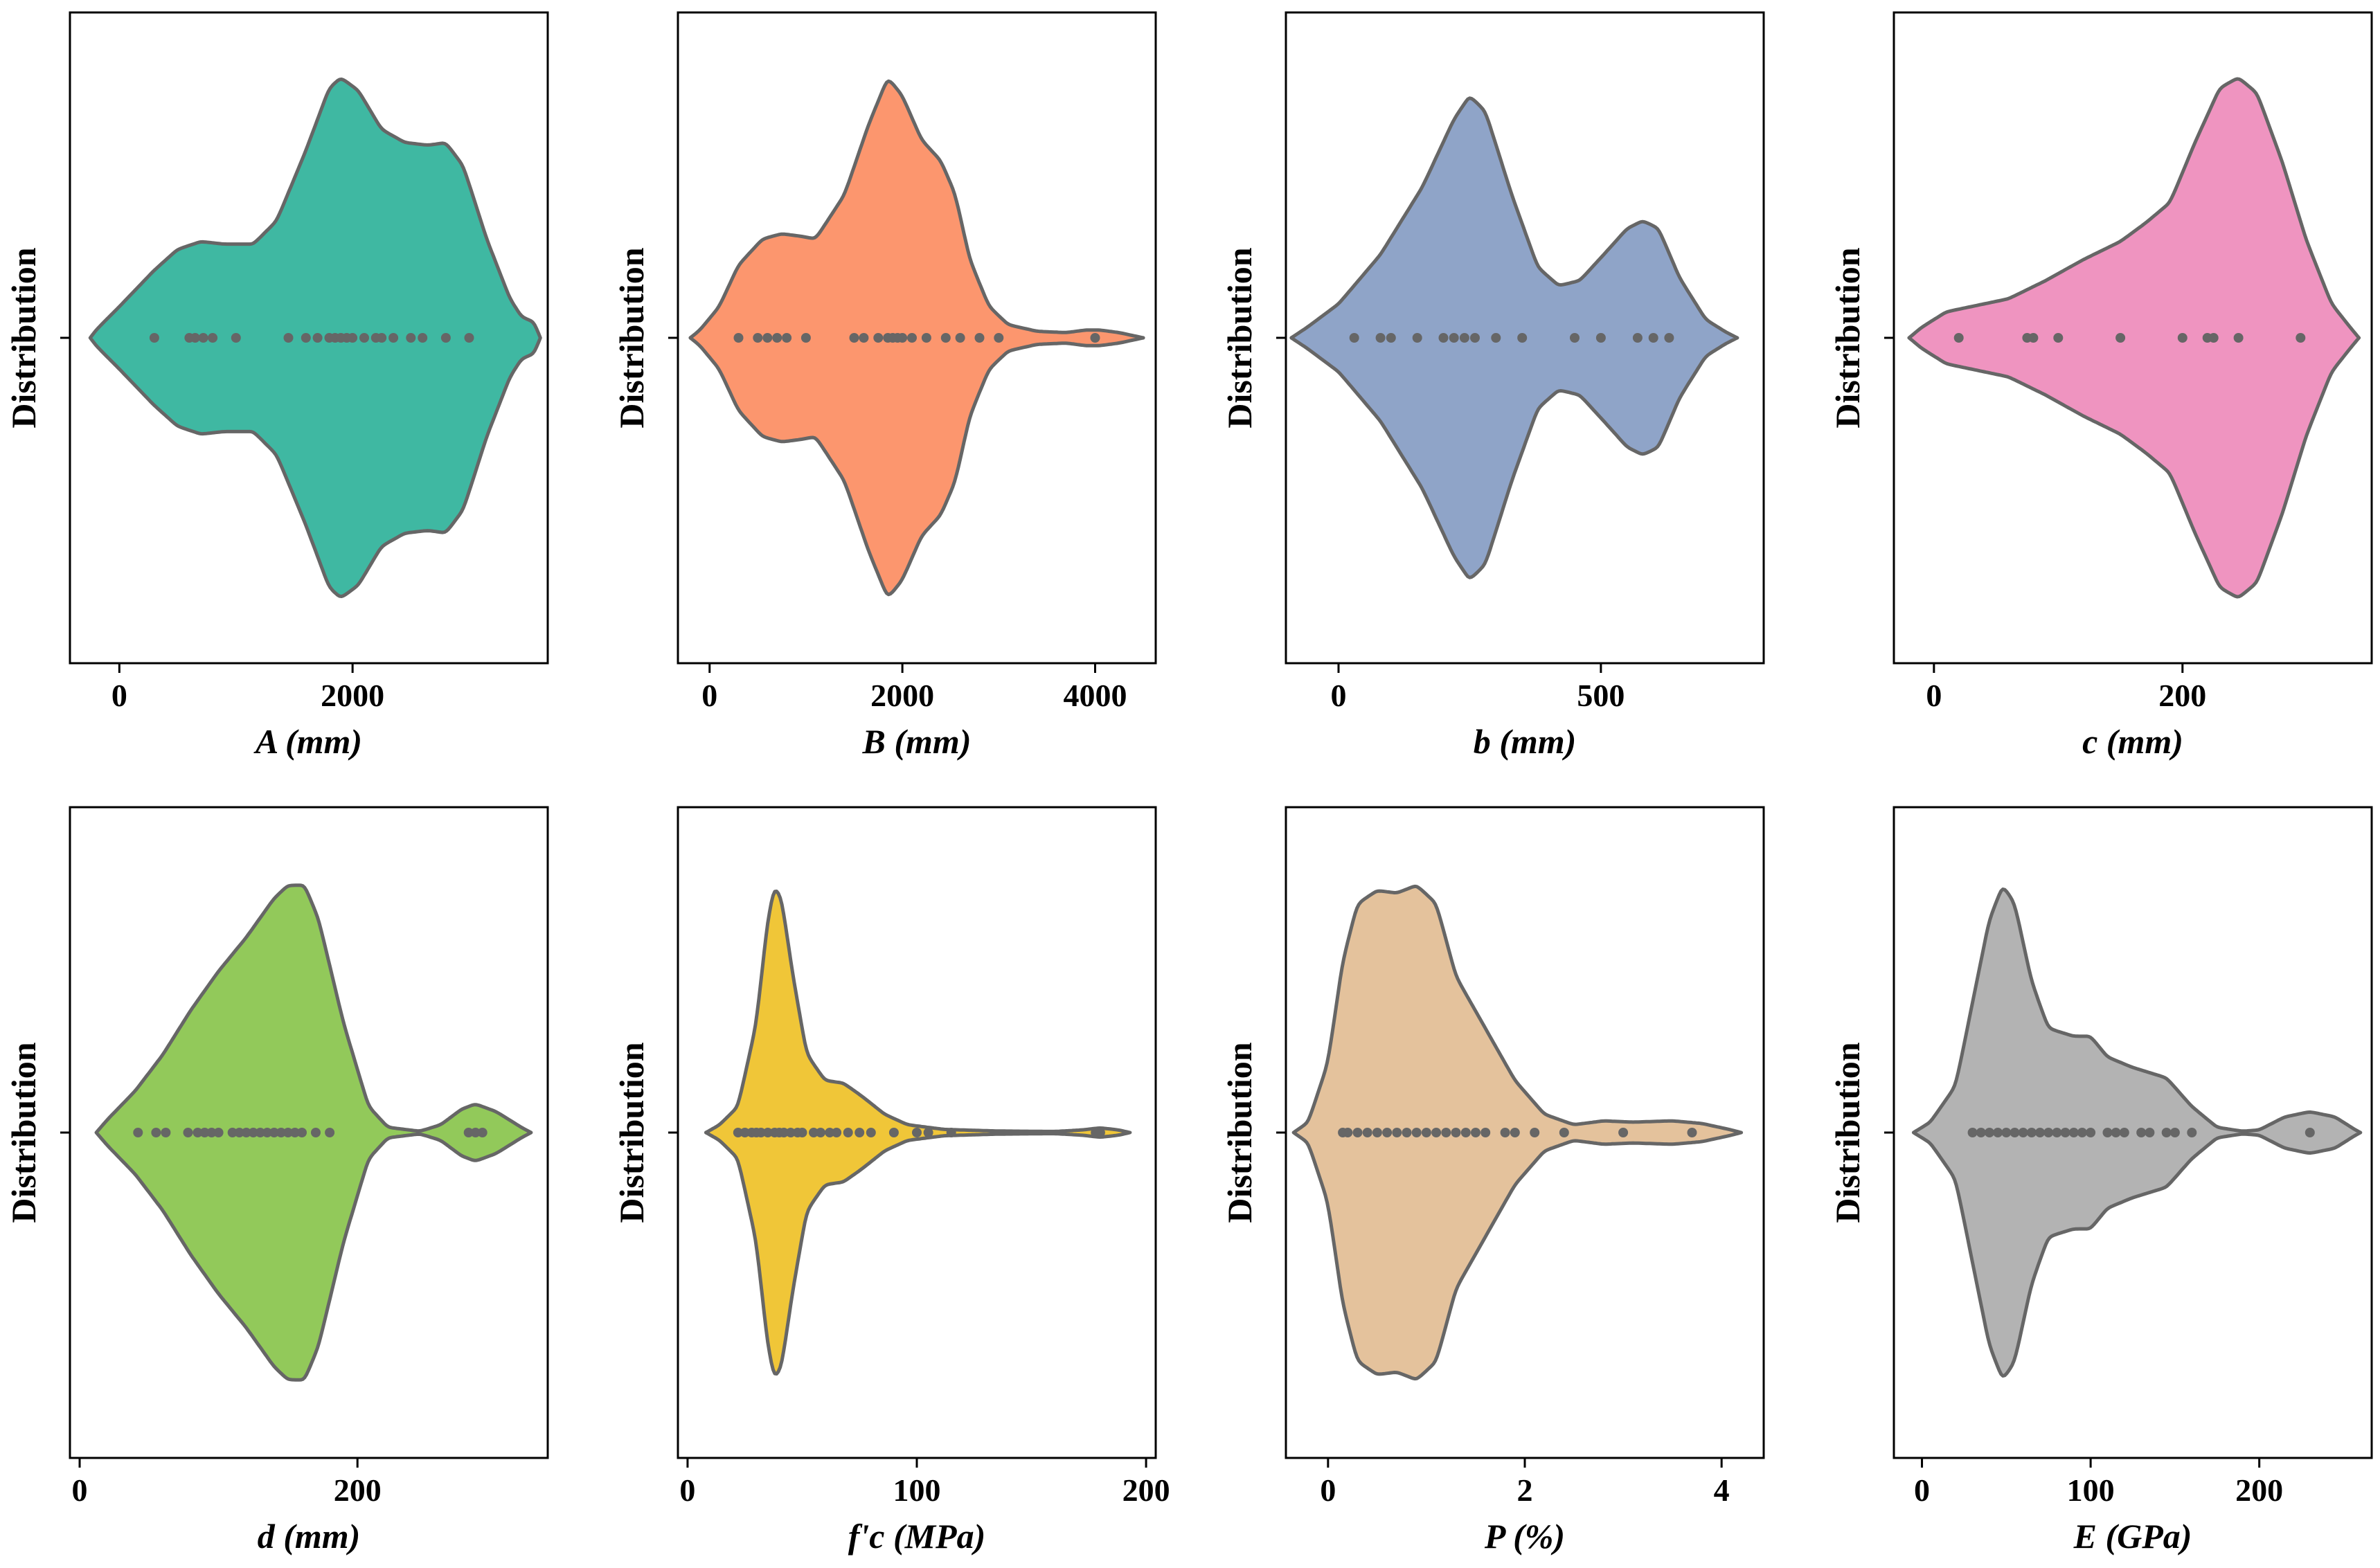 The height and width of the screenshot is (1568, 2380). What do you see at coordinates (2091, 1490) in the screenshot?
I see `x-tick-label: 100` at bounding box center [2091, 1490].